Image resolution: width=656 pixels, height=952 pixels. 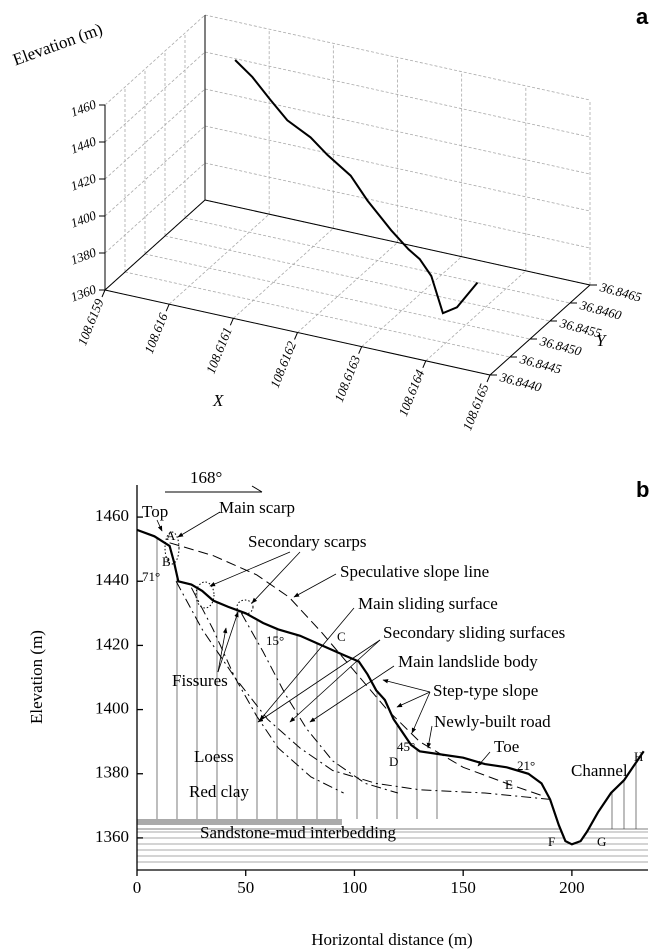 I want to click on annotation: Red clay, so click(x=219, y=791).